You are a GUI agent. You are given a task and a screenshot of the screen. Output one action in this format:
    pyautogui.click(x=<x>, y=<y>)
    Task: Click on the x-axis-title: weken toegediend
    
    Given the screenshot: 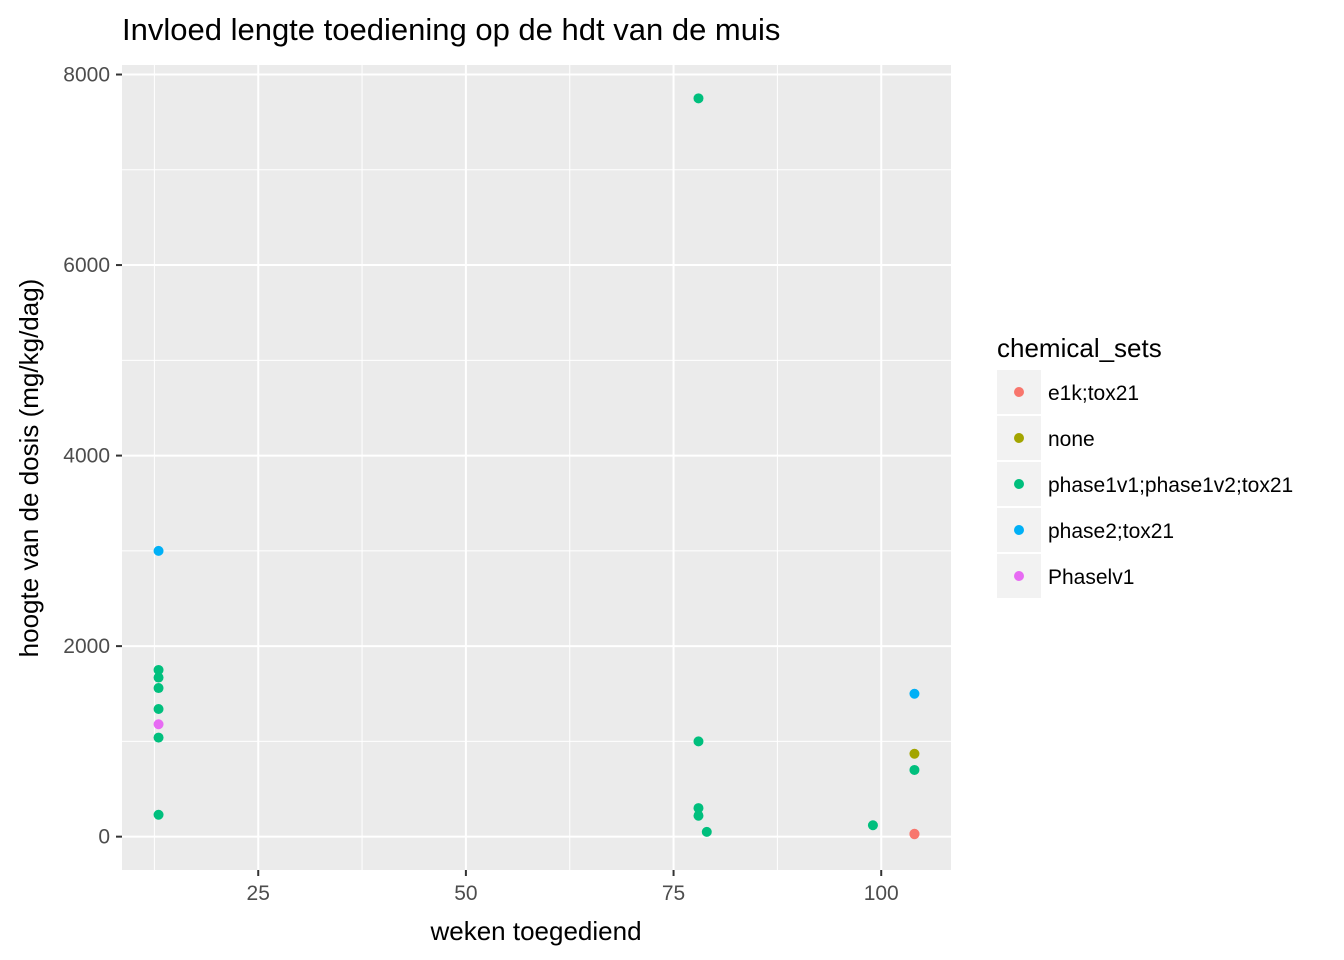 What is the action you would take?
    pyautogui.click(x=535, y=931)
    